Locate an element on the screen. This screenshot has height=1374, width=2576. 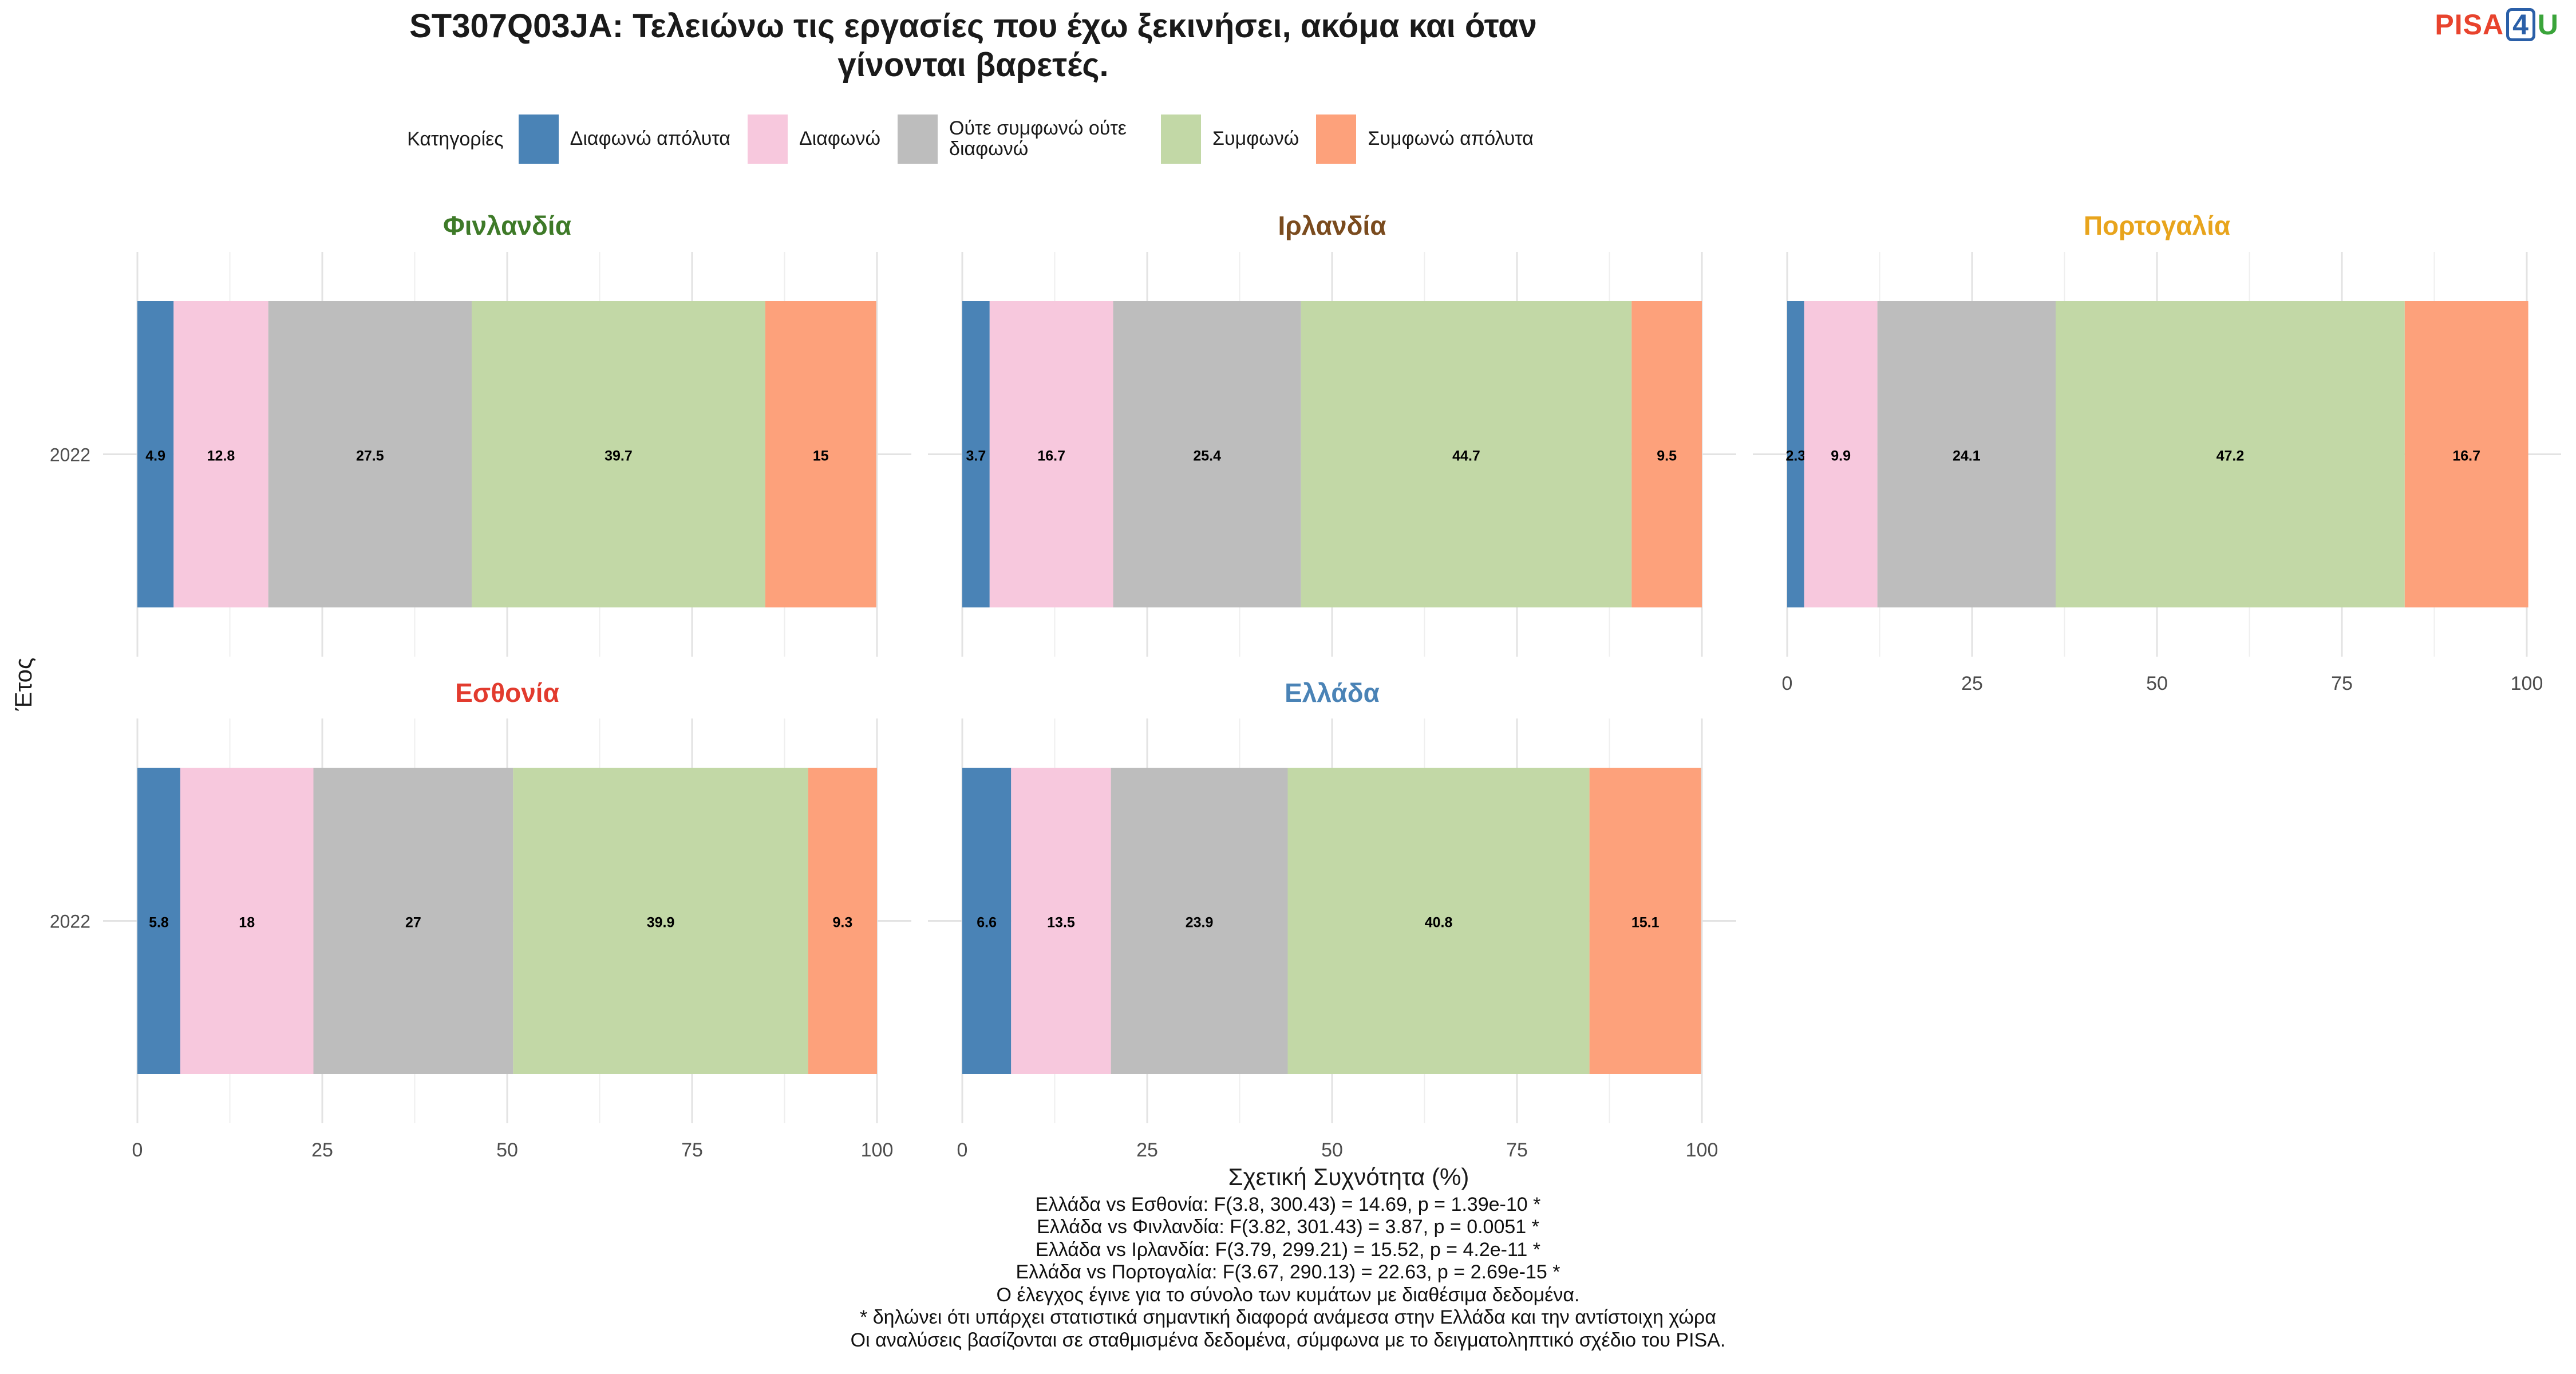
data-label: 6.6 is located at coordinates (987, 923).